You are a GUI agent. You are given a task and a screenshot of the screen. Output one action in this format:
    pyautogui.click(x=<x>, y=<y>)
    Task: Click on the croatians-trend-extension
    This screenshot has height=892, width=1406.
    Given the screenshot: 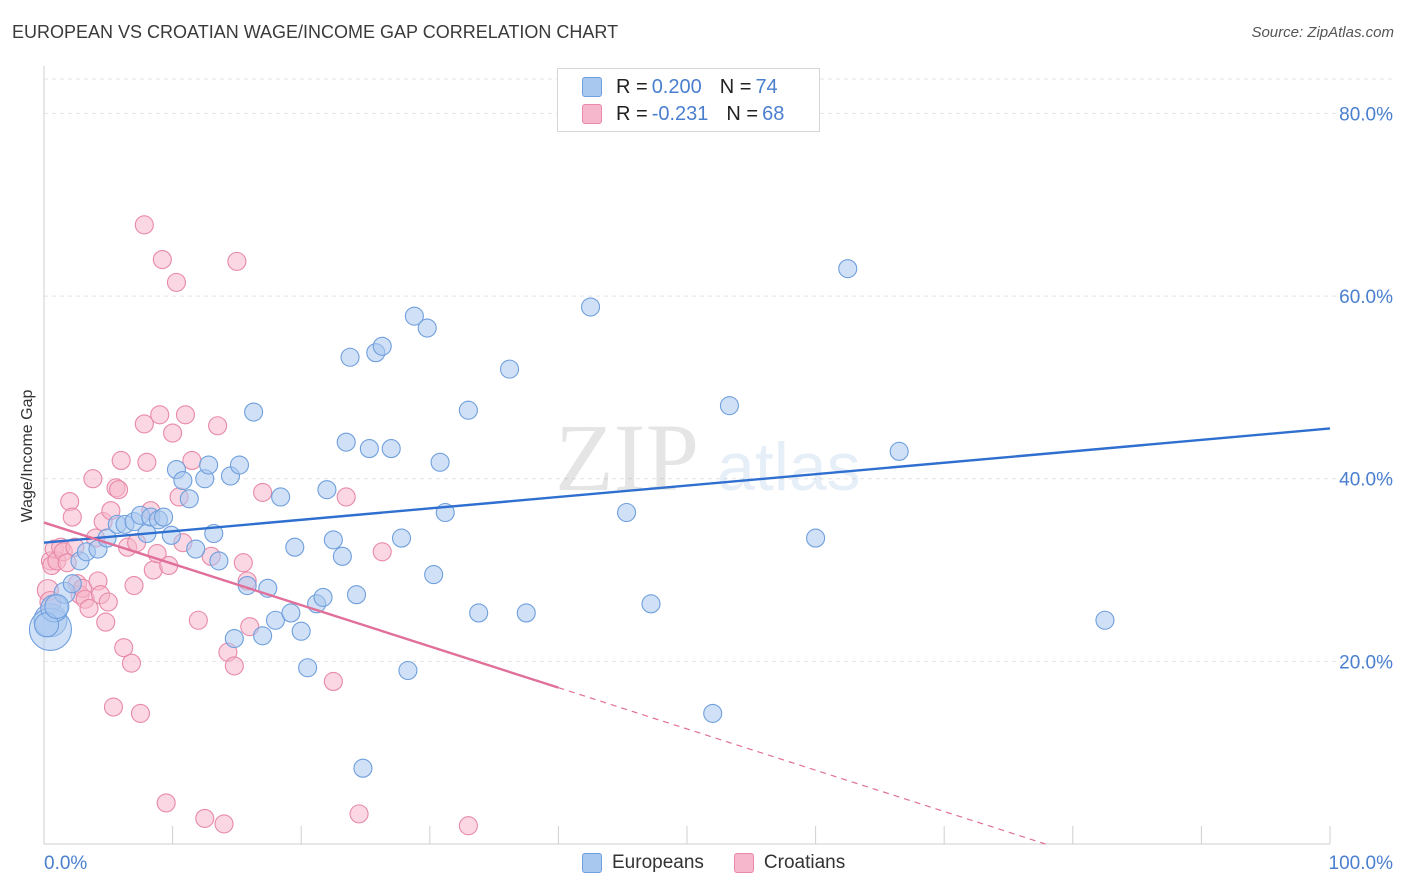 What is the action you would take?
    pyautogui.click(x=802, y=766)
    